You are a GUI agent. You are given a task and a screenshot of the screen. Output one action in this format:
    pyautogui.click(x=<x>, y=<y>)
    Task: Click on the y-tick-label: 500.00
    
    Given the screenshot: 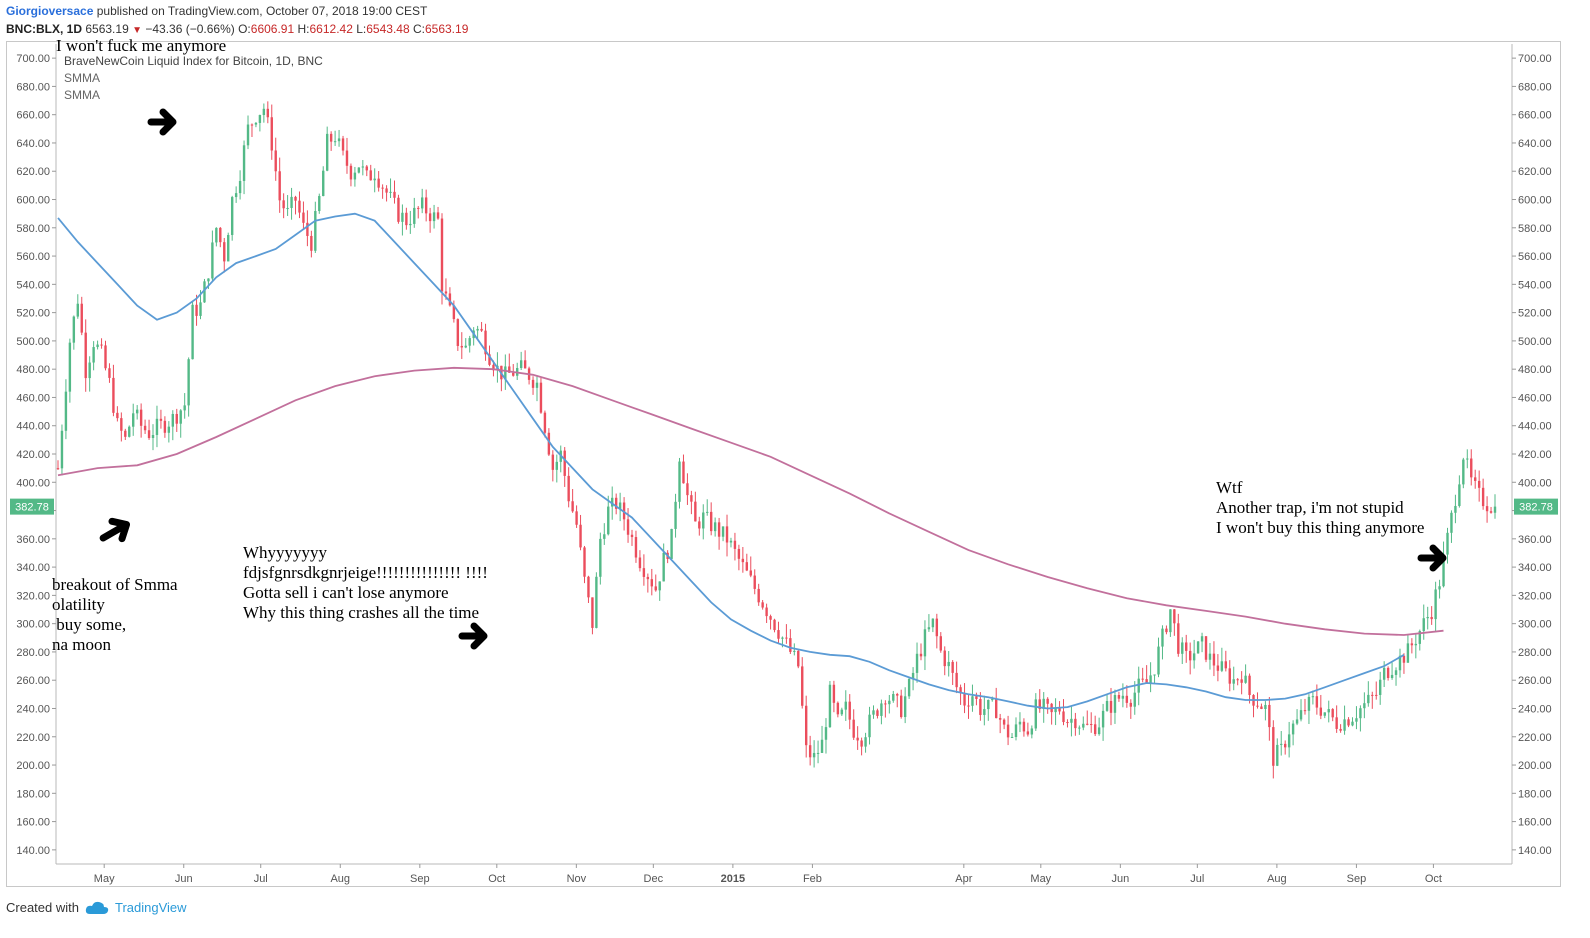 What is the action you would take?
    pyautogui.click(x=1535, y=342)
    